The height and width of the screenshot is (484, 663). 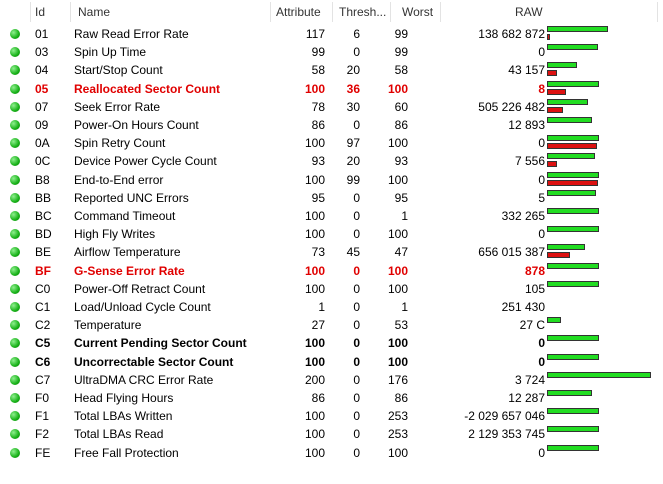 What do you see at coordinates (43, 234) in the screenshot?
I see `attr-id: BD` at bounding box center [43, 234].